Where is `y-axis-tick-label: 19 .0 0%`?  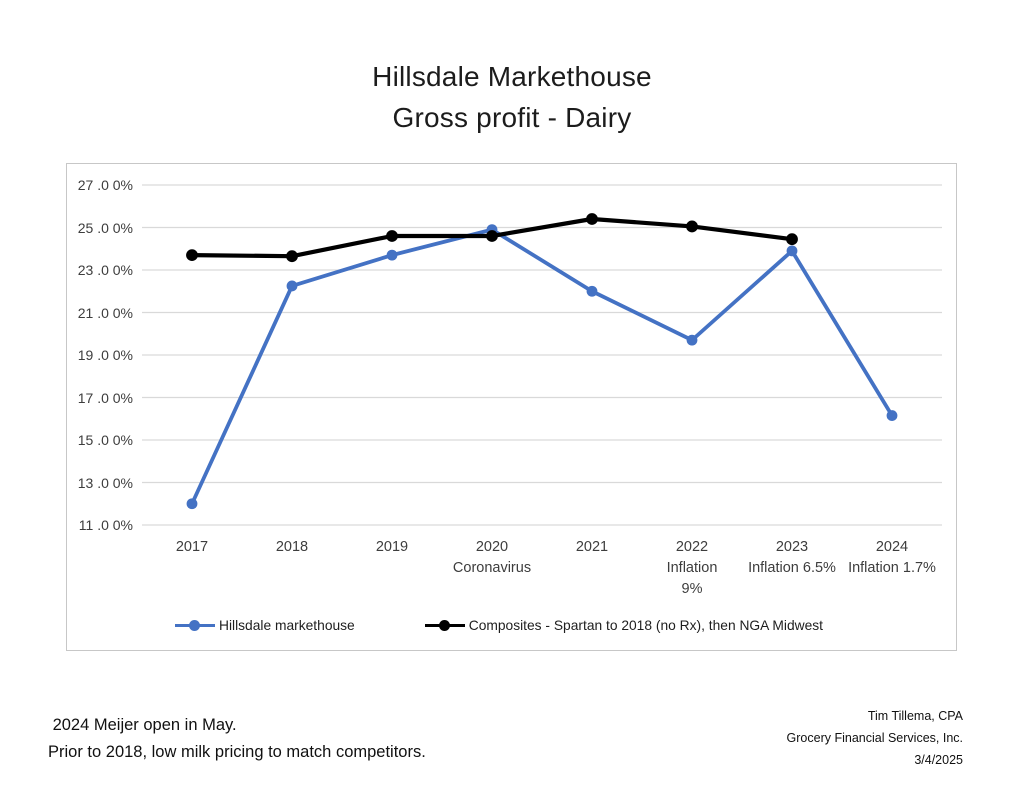
y-axis-tick-label: 19 .0 0% is located at coordinates (105, 355).